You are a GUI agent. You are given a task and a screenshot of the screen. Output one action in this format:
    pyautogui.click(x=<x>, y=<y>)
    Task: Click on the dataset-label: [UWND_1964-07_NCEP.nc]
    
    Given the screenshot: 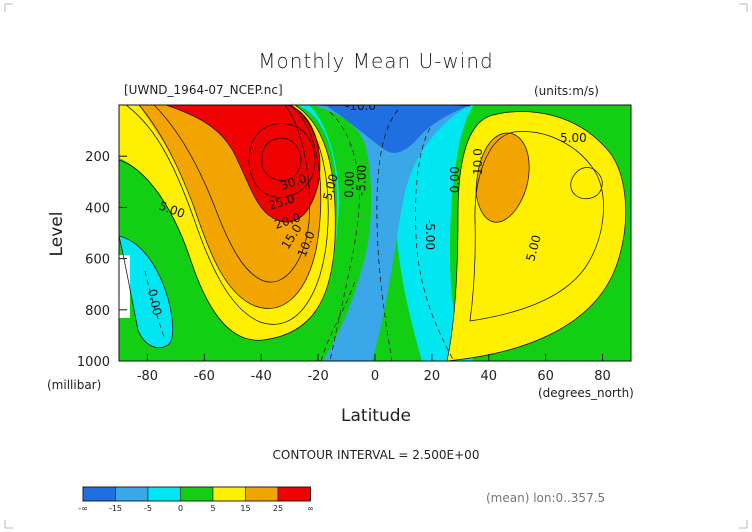 What is the action you would take?
    pyautogui.click(x=203, y=90)
    